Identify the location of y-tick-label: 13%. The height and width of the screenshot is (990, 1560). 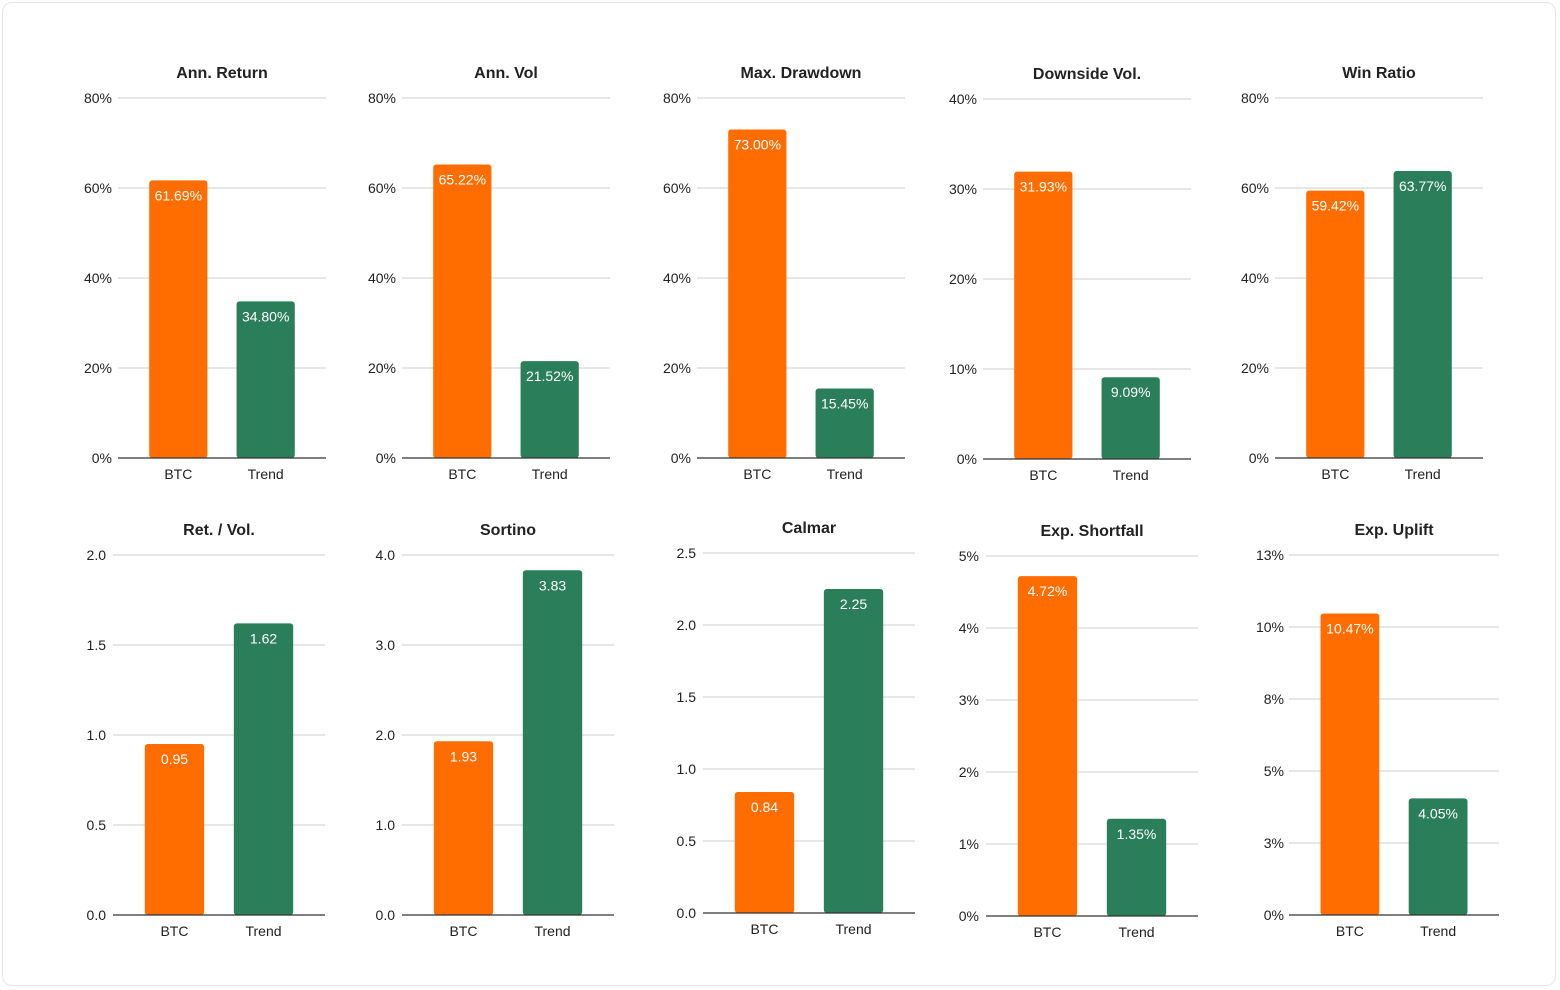
(1270, 555).